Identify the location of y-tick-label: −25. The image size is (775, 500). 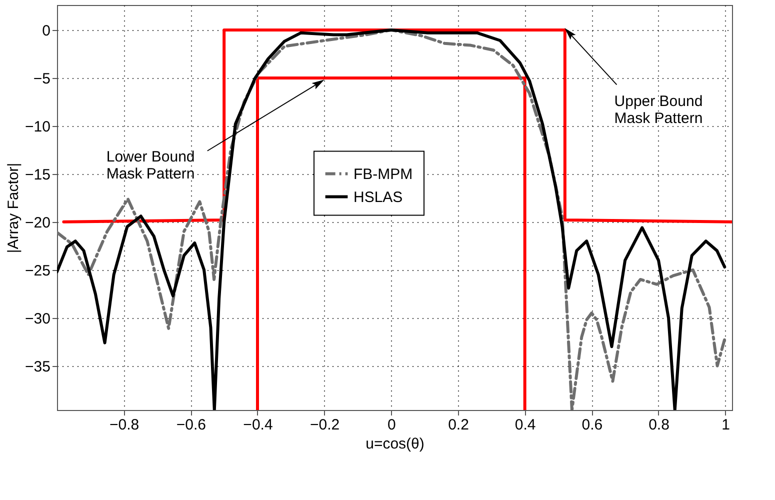
(37, 271).